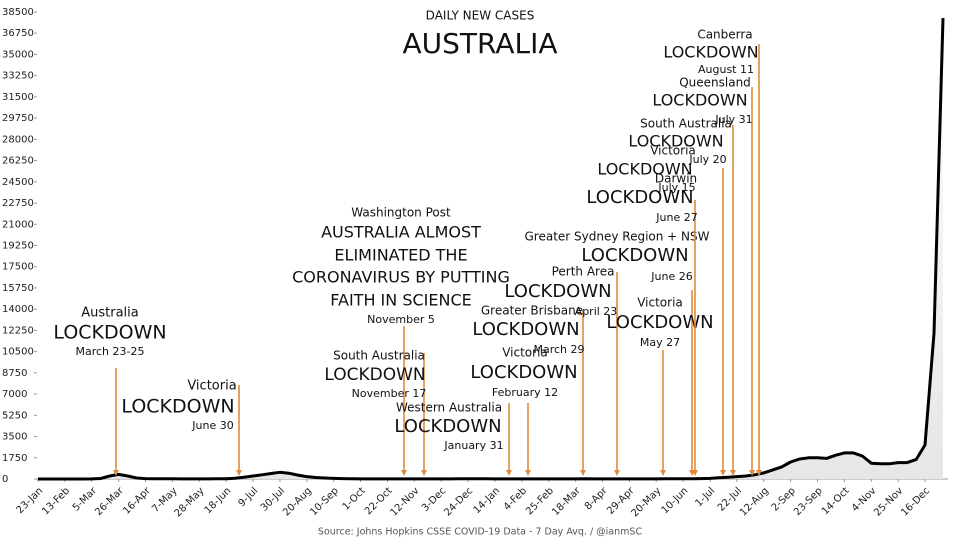  What do you see at coordinates (754, 501) in the screenshot?
I see `x-tick-label: 12-Aug` at bounding box center [754, 501].